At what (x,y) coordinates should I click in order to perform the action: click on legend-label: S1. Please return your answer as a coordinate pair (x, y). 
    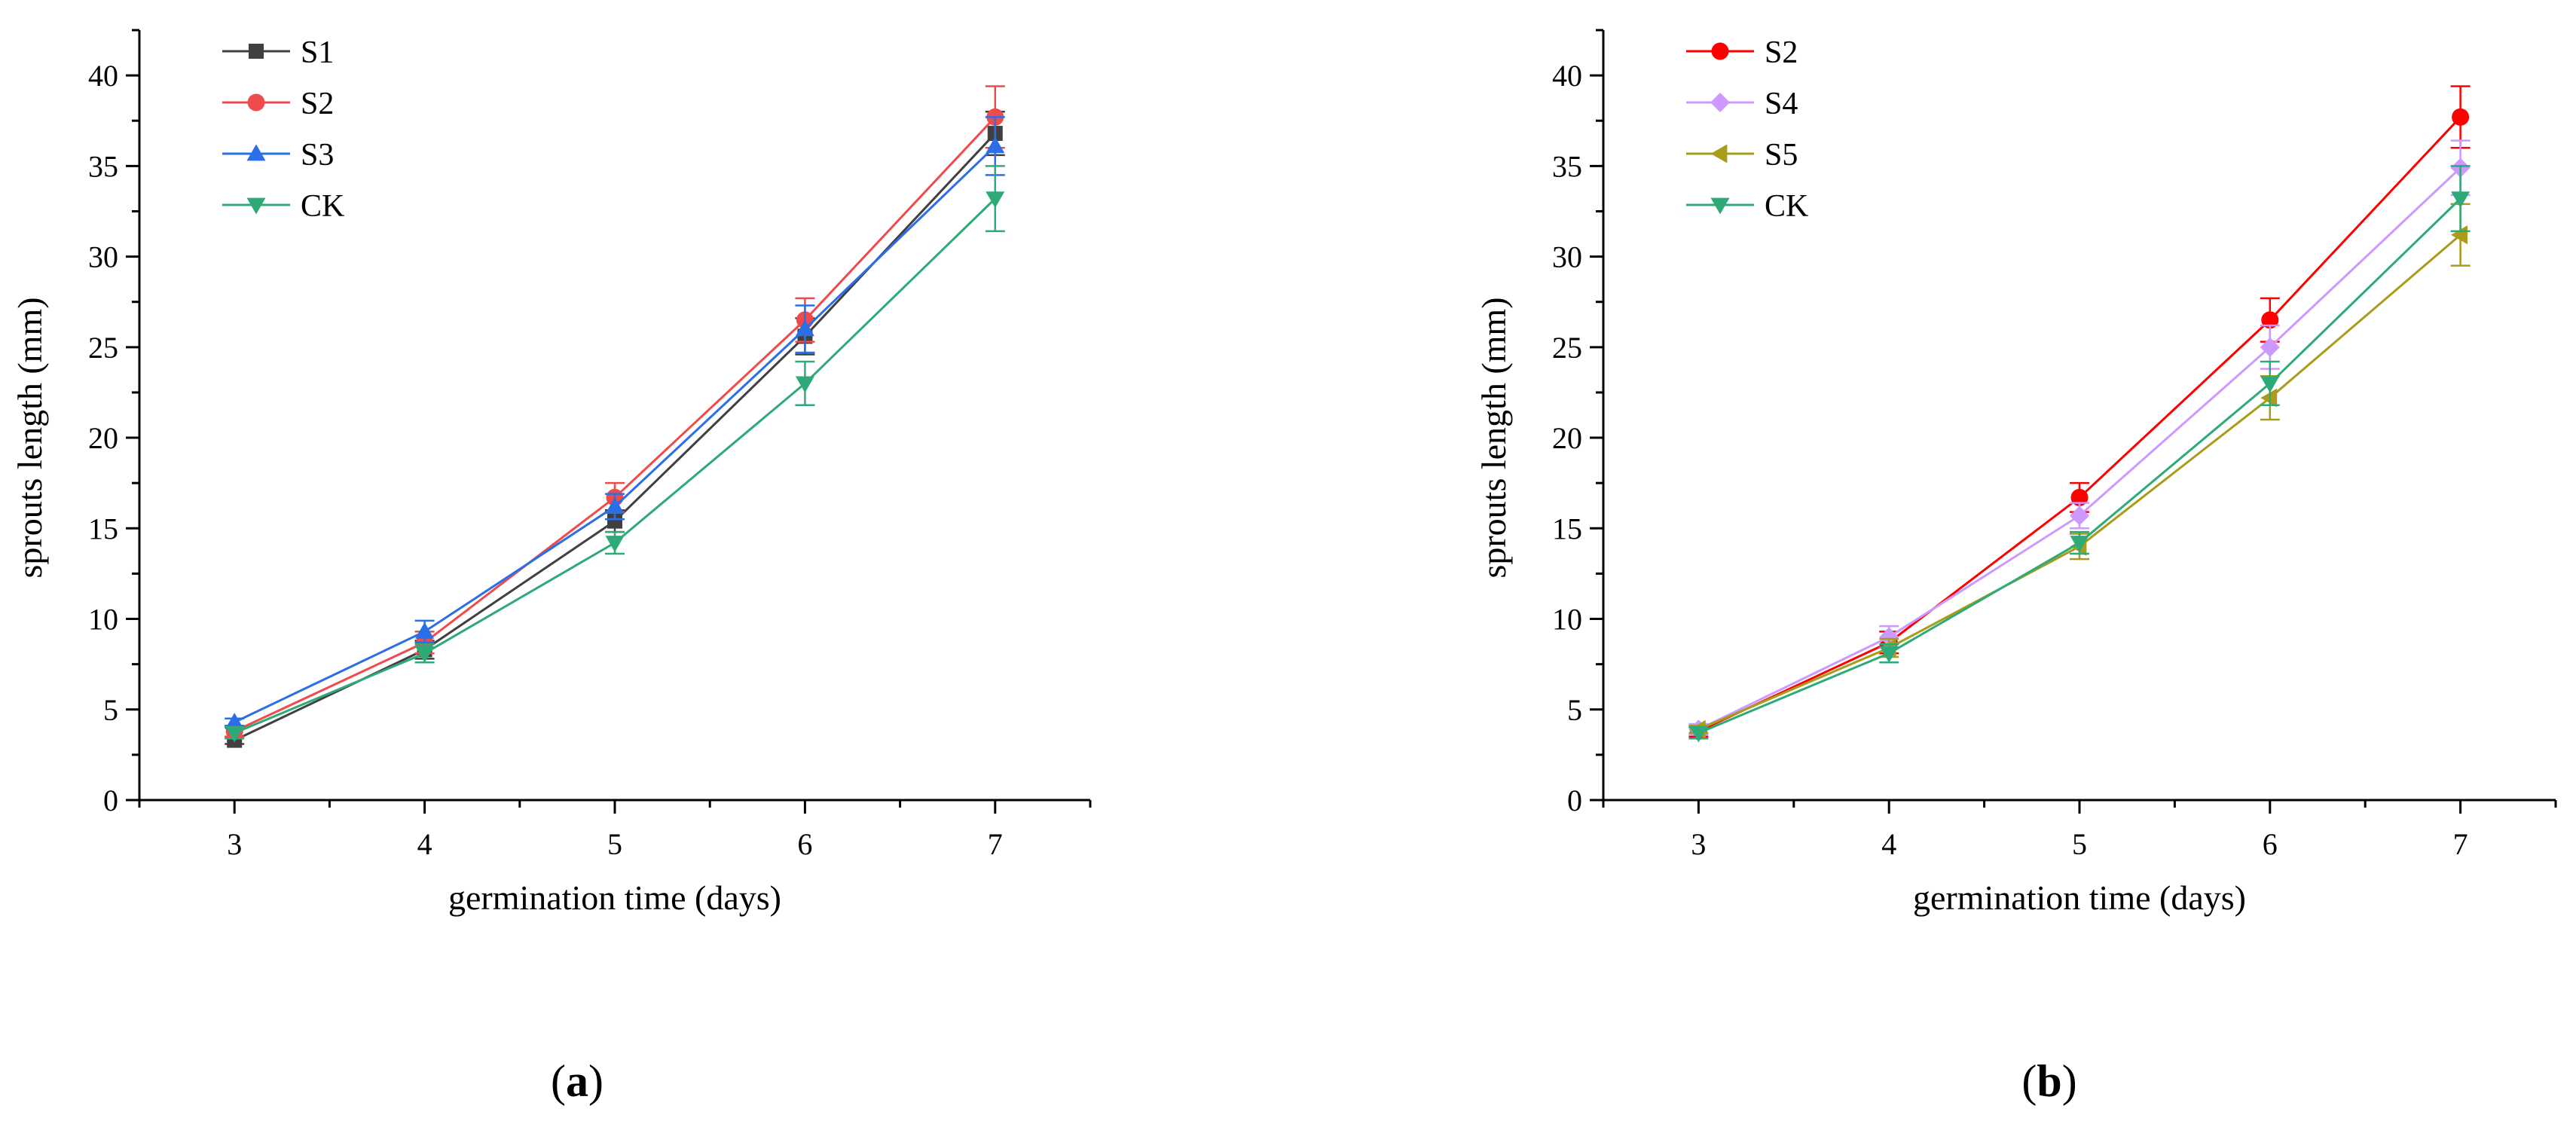
    Looking at the image, I should click on (317, 53).